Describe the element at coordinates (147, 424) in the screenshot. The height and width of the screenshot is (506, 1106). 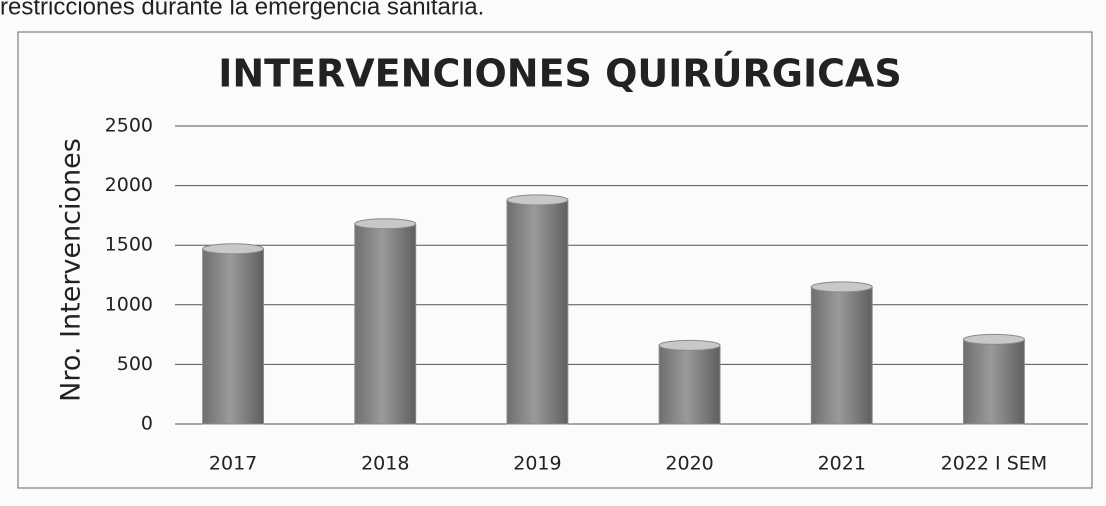
I see `y-tick-label: 0` at that location.